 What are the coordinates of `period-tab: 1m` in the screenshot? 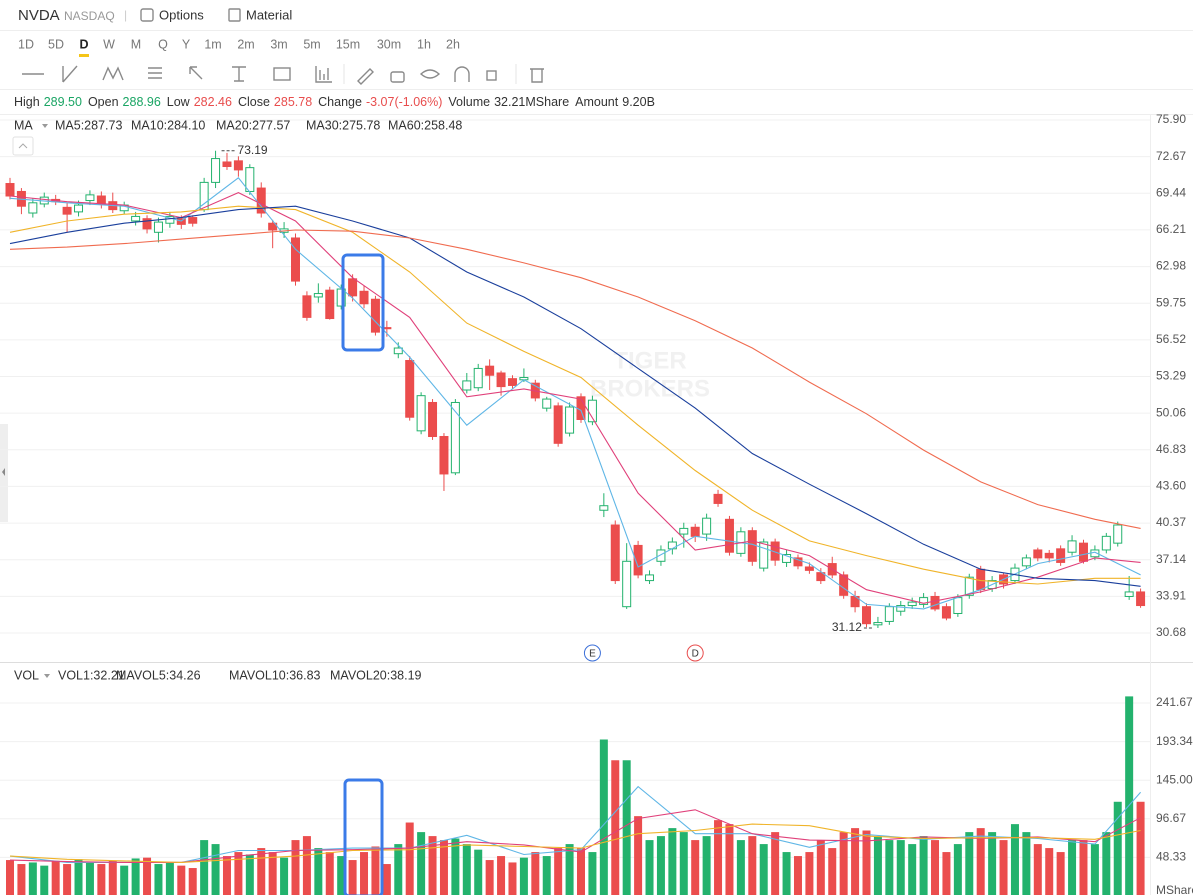 It's located at (212, 44).